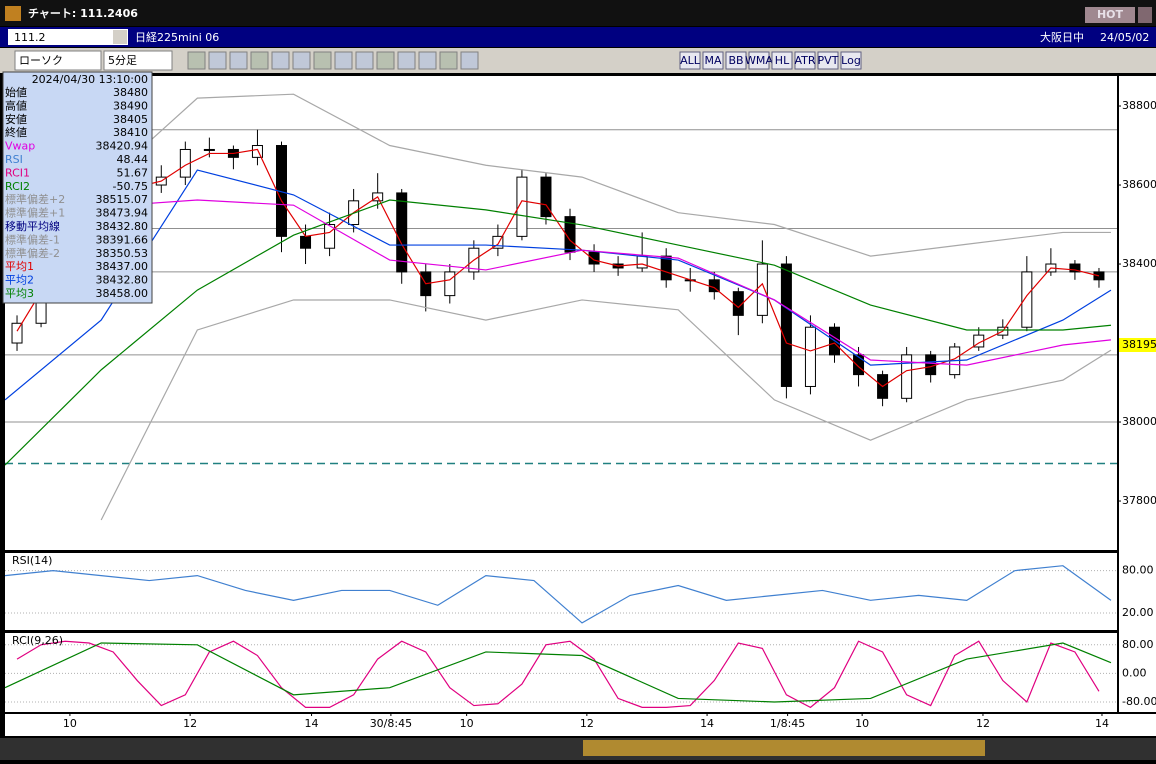 The height and width of the screenshot is (764, 1156). I want to click on interval-select, so click(138, 60).